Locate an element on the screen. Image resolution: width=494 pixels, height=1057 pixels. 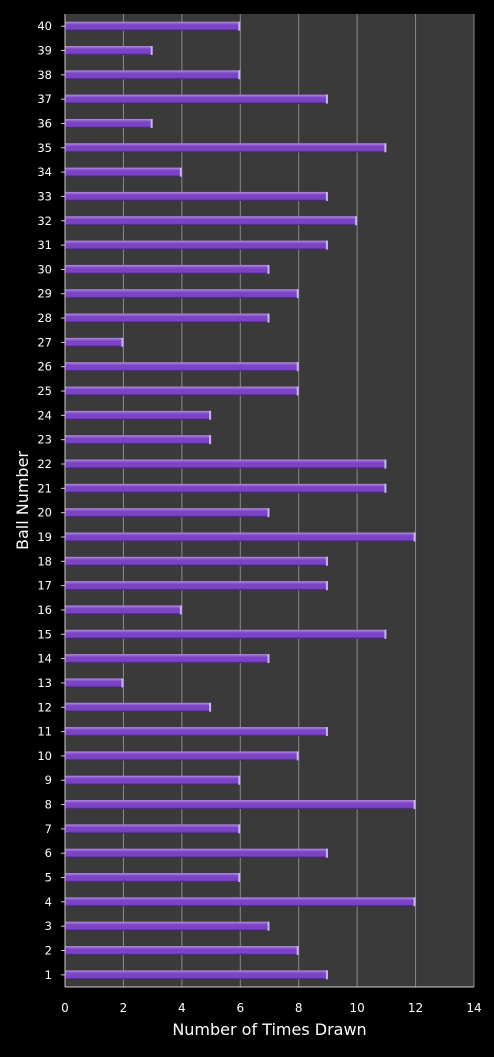
y-tick-label: 33 is located at coordinates (44, 196).